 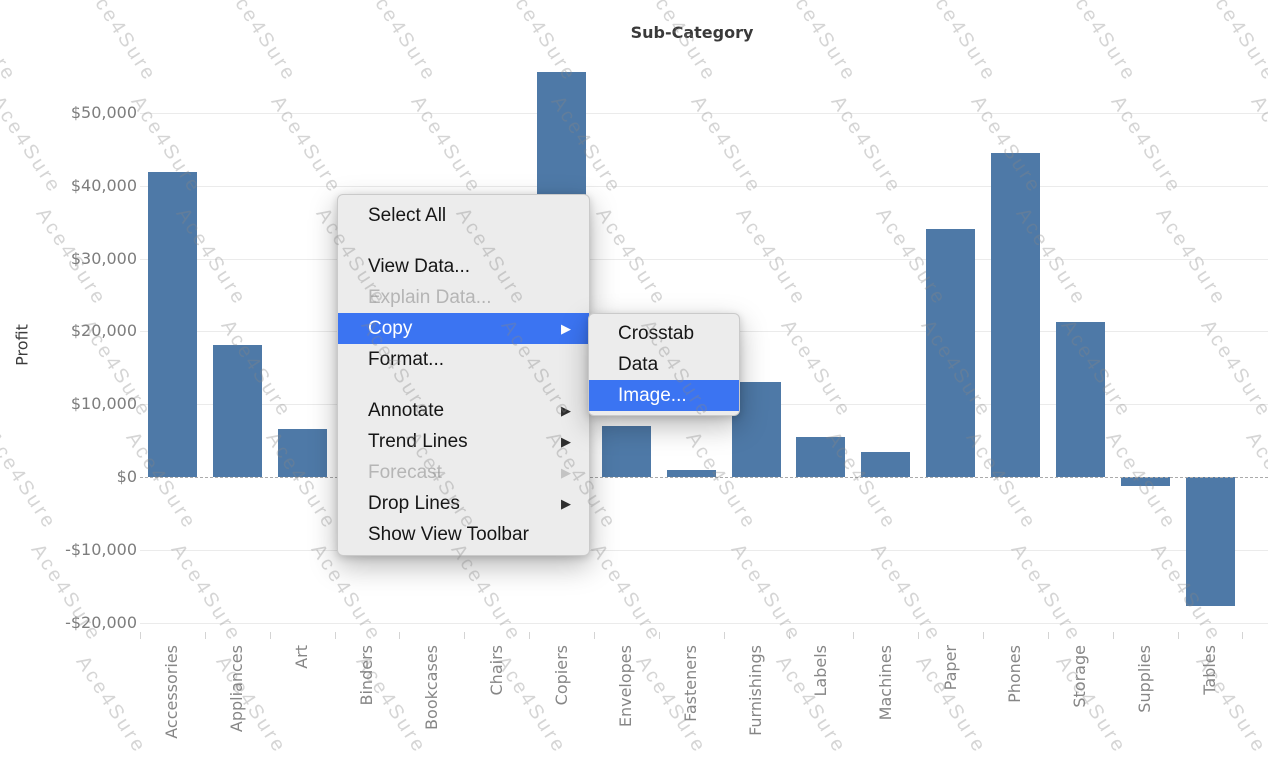 I want to click on menu-item-show-view-toolbar: Show View Toolbar, so click(x=463, y=534).